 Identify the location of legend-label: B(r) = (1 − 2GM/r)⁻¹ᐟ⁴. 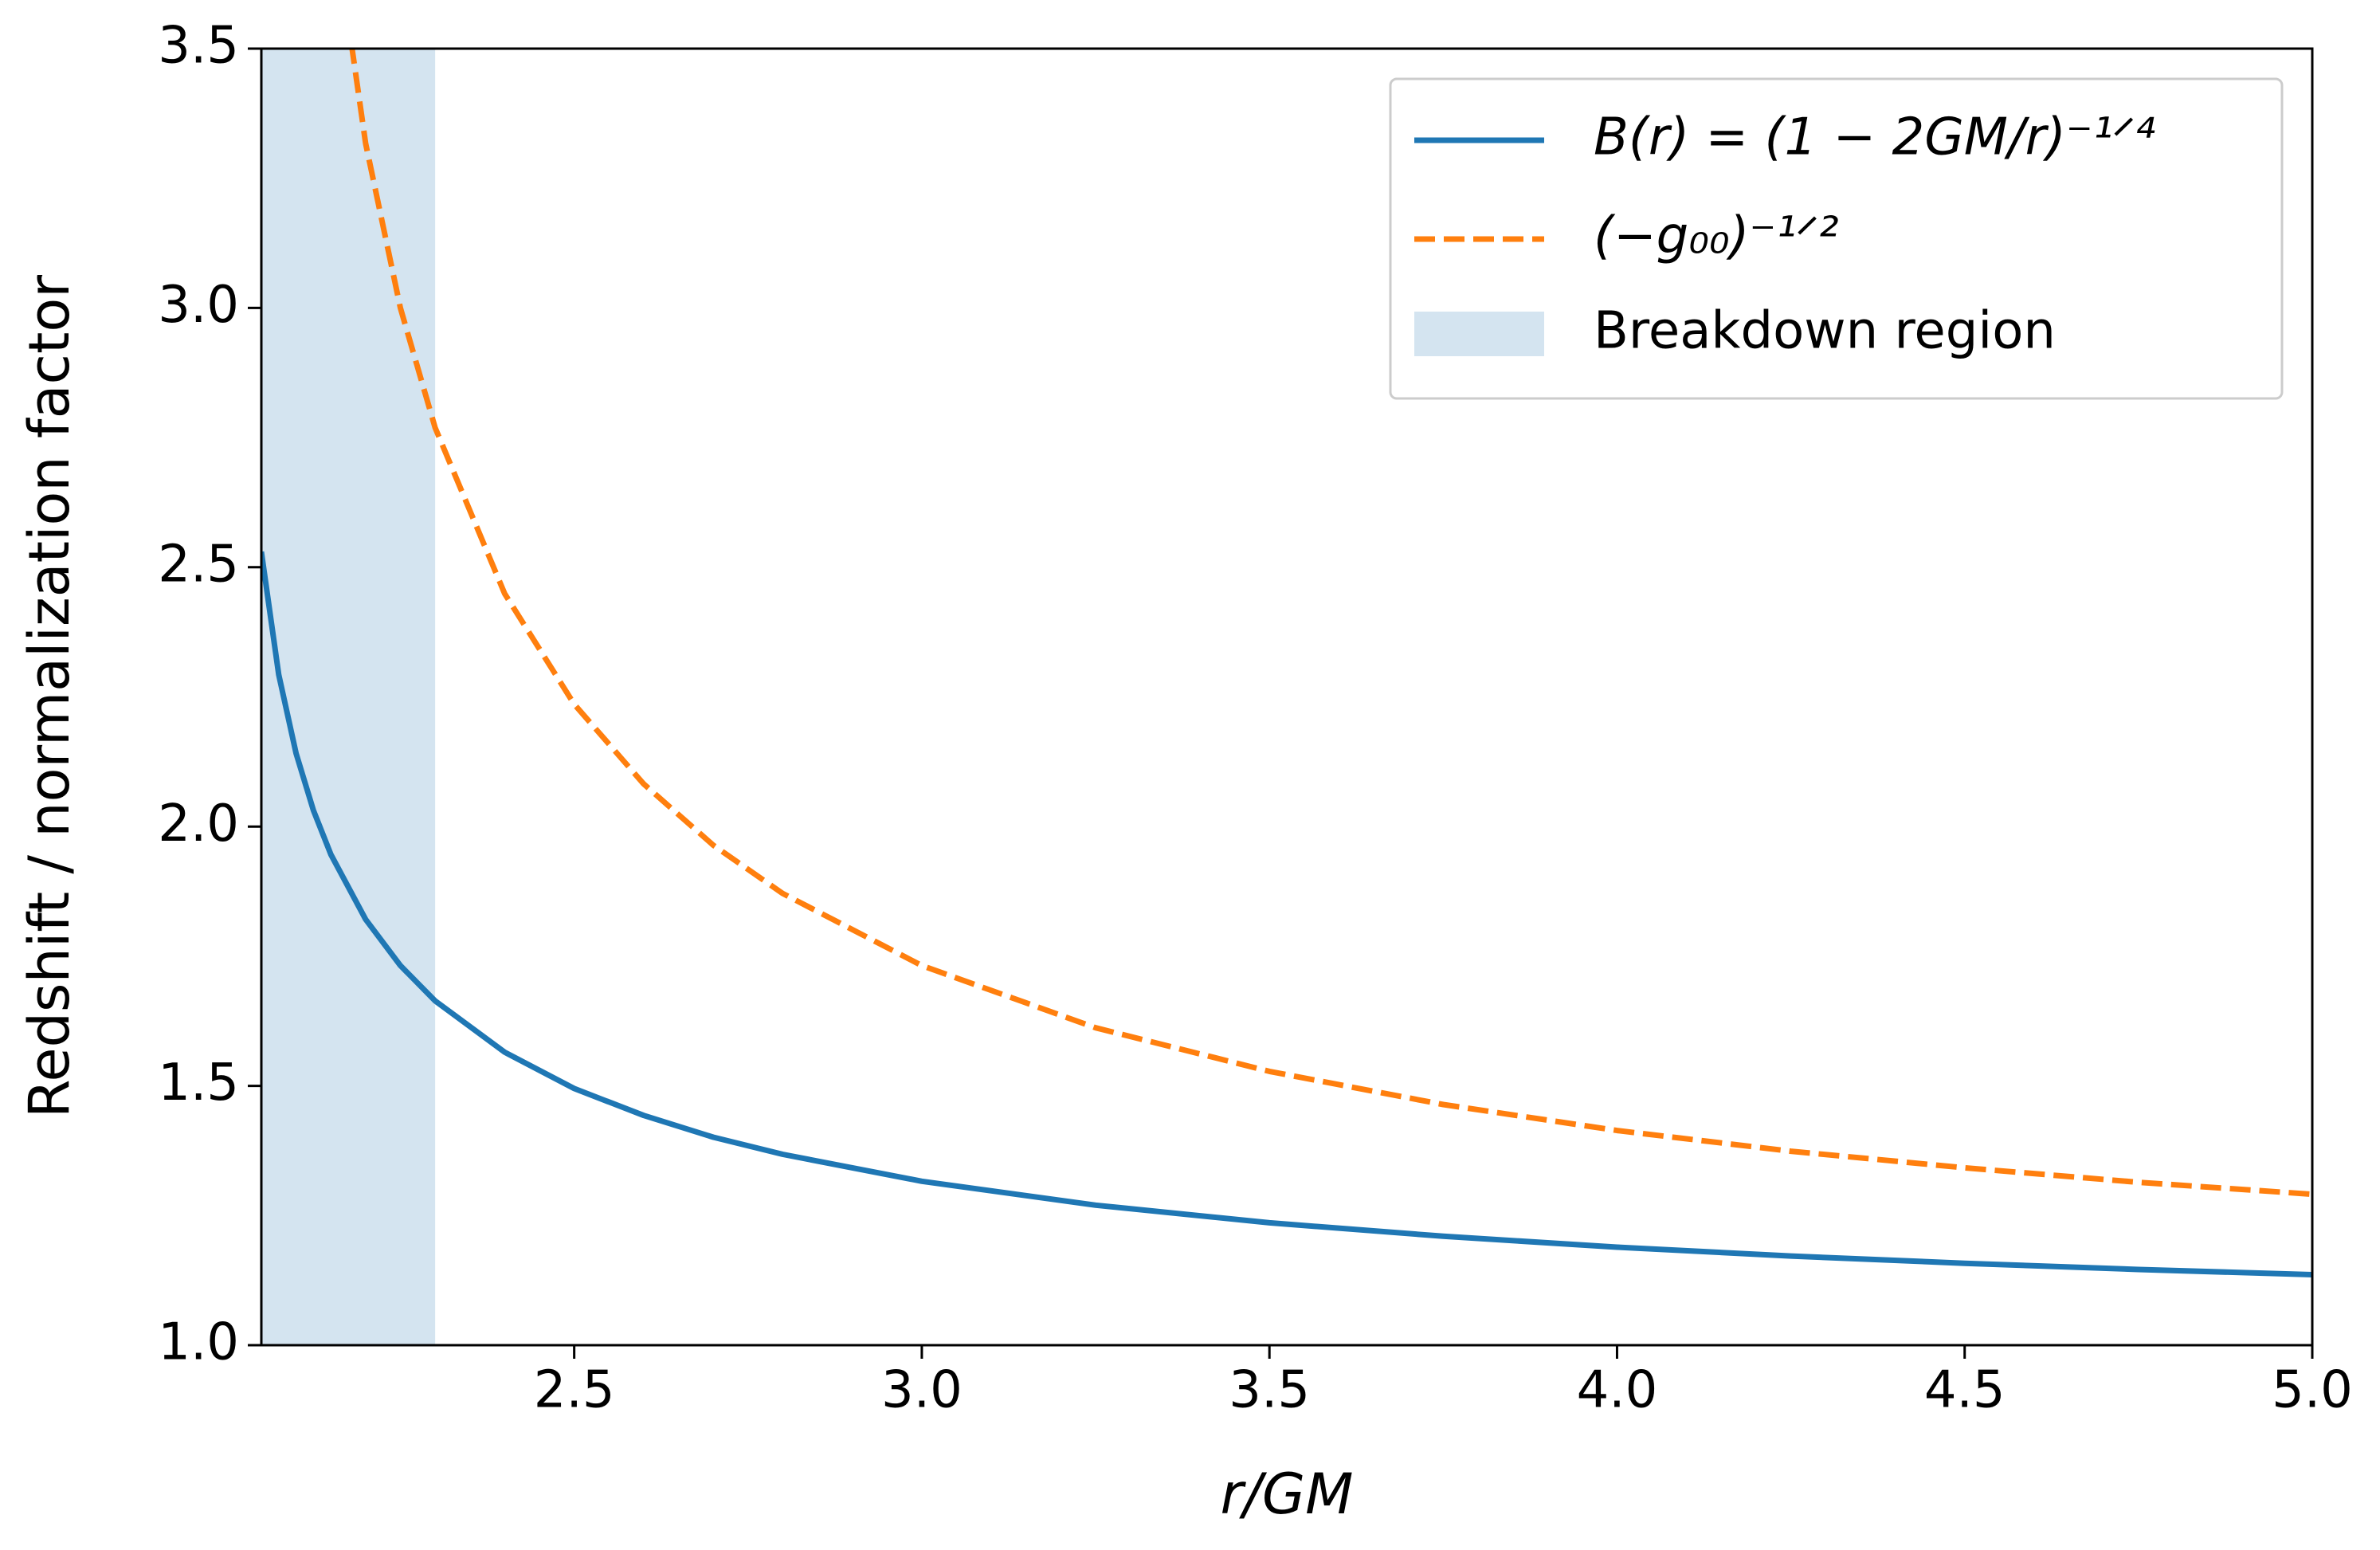
(1875, 137).